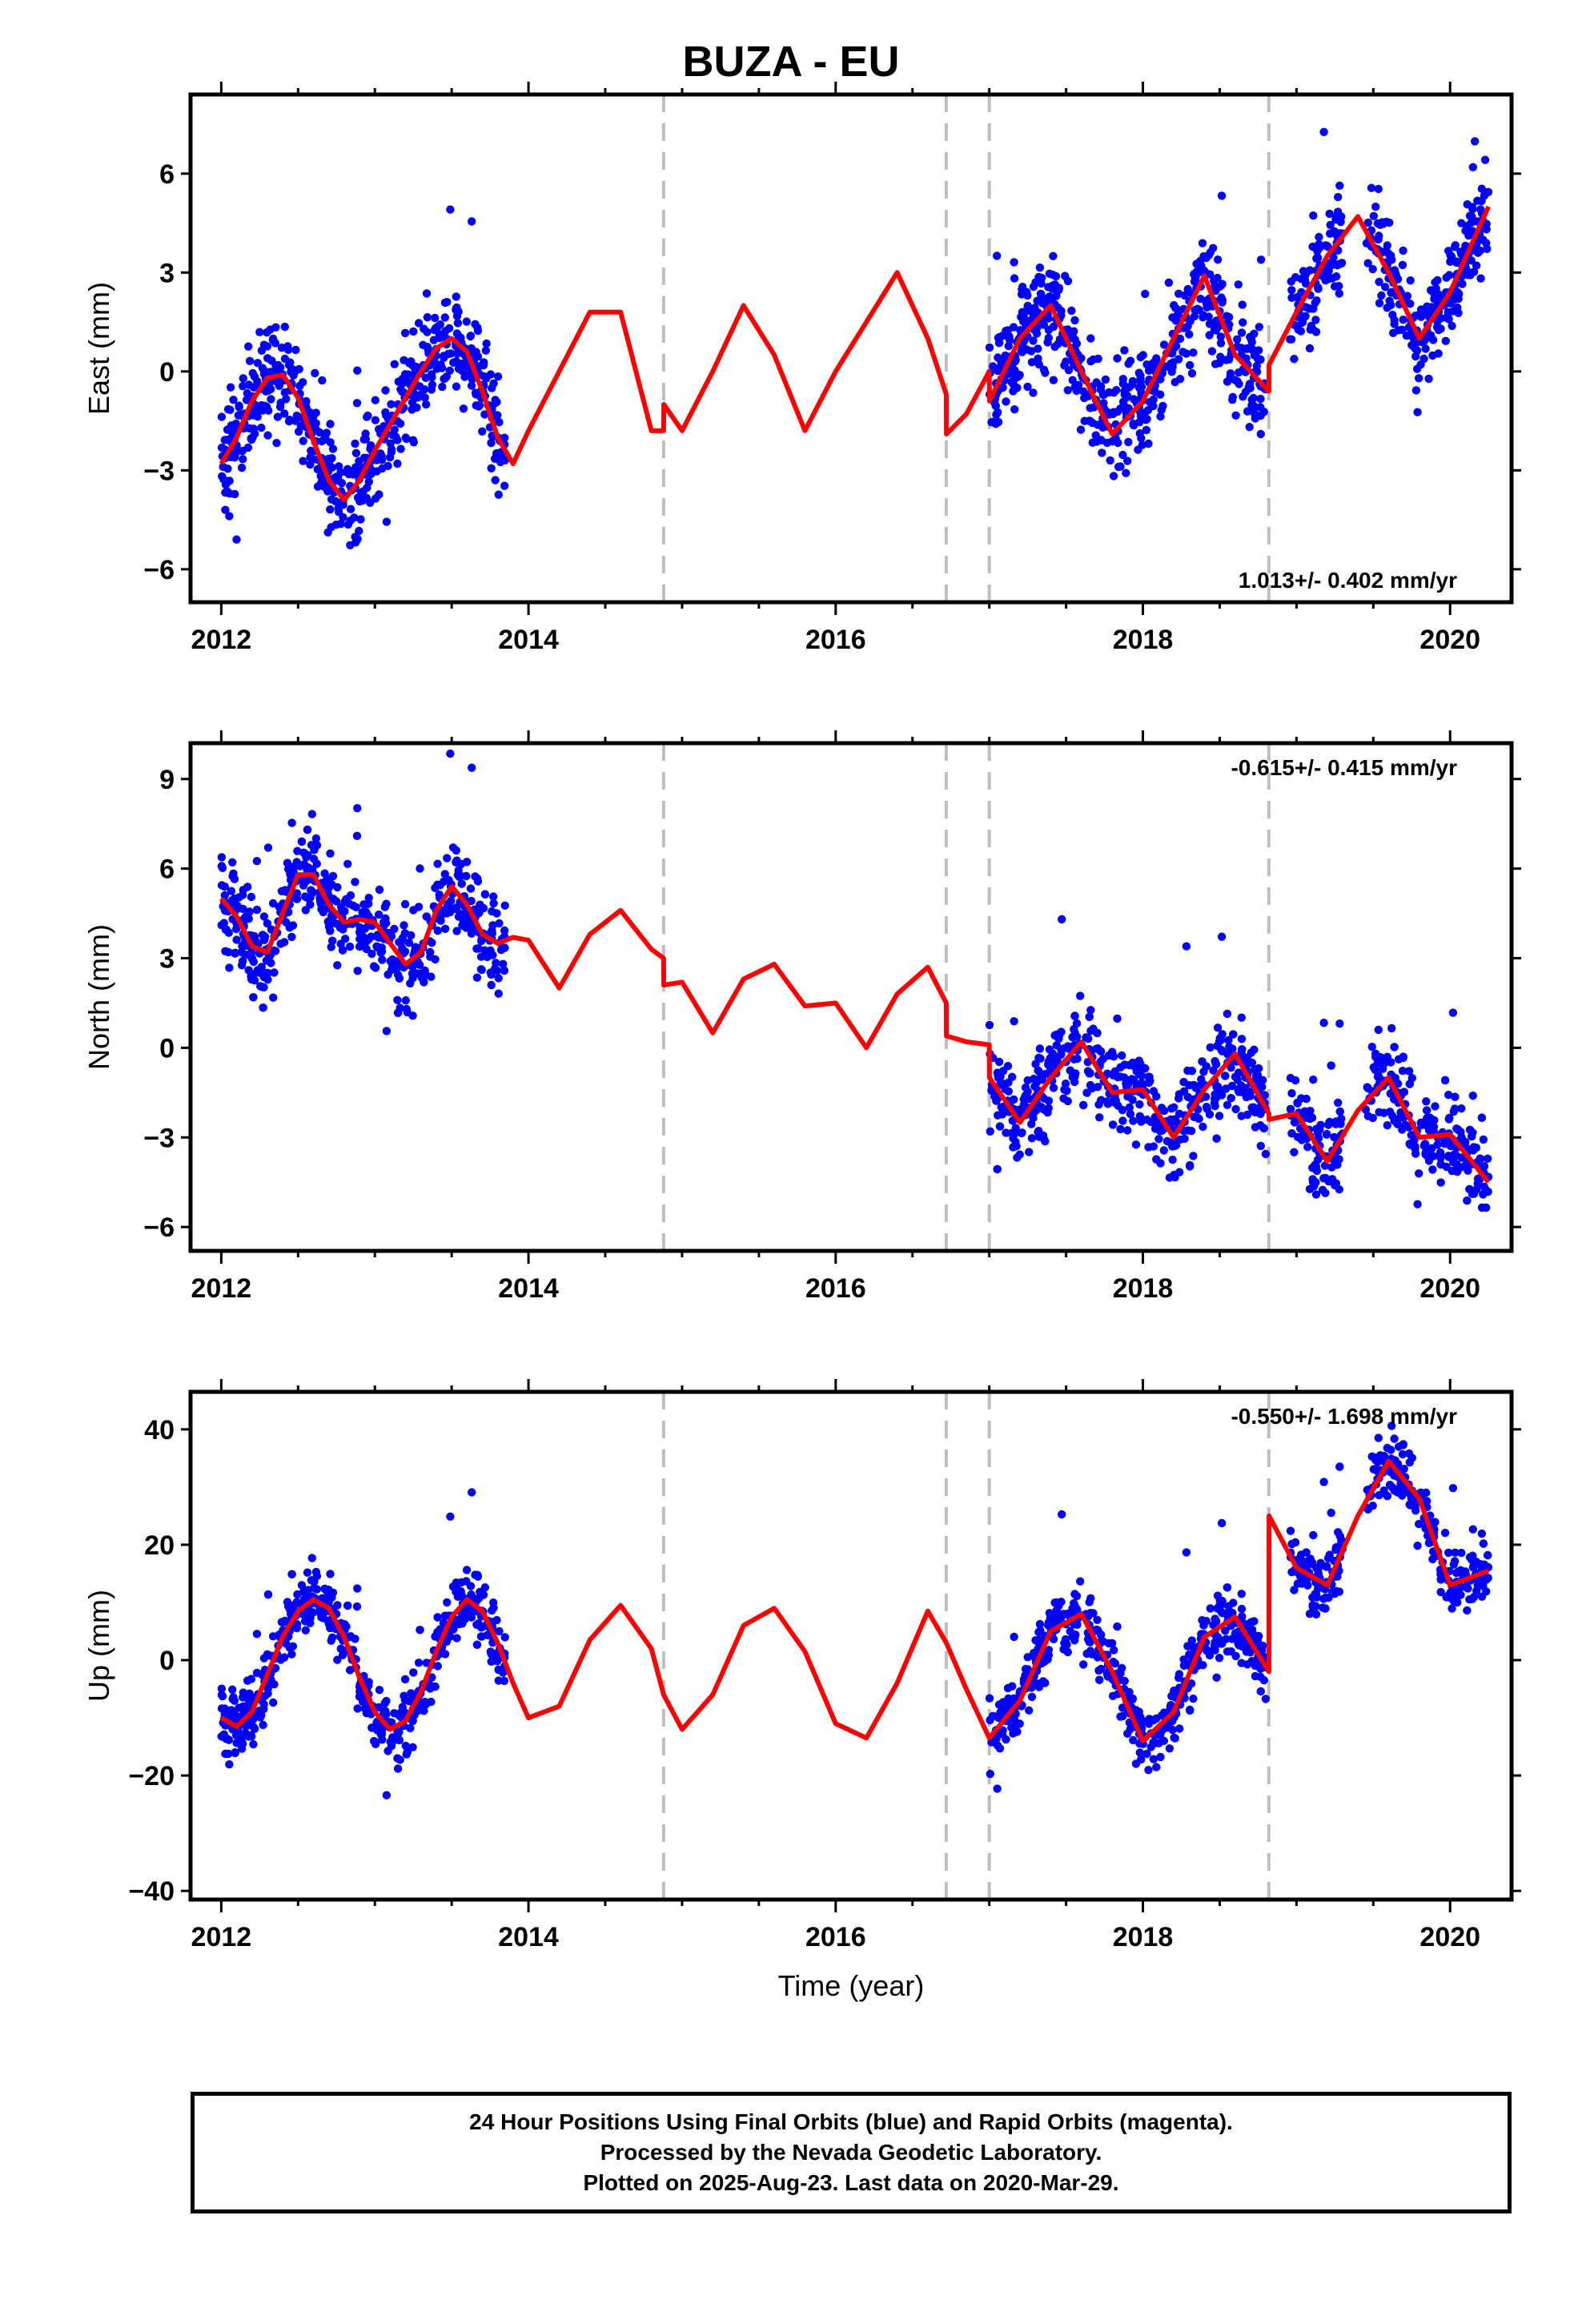 This screenshot has height=2324, width=1582. Describe the element at coordinates (1344, 767) in the screenshot. I see `north-rate-label: -0.615+/- 0.415 mm/yr` at that location.